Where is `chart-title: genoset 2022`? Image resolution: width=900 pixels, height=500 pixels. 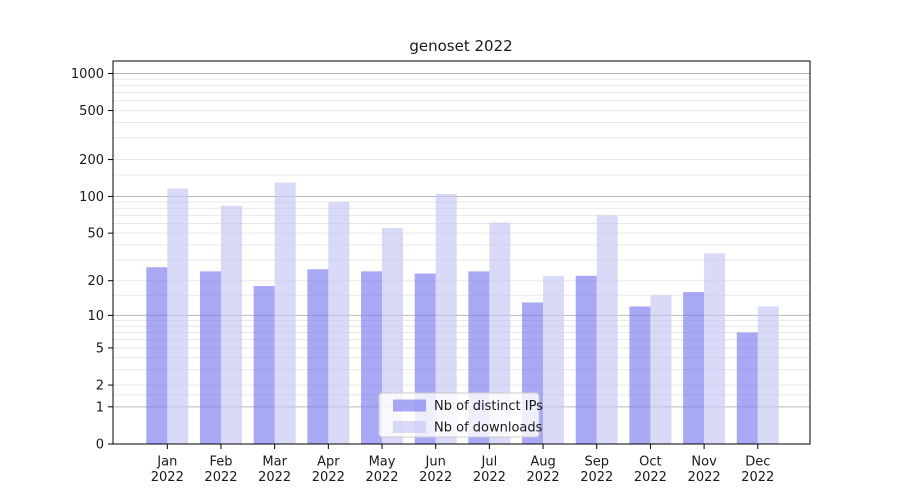
chart-title: genoset 2022 is located at coordinates (460, 46).